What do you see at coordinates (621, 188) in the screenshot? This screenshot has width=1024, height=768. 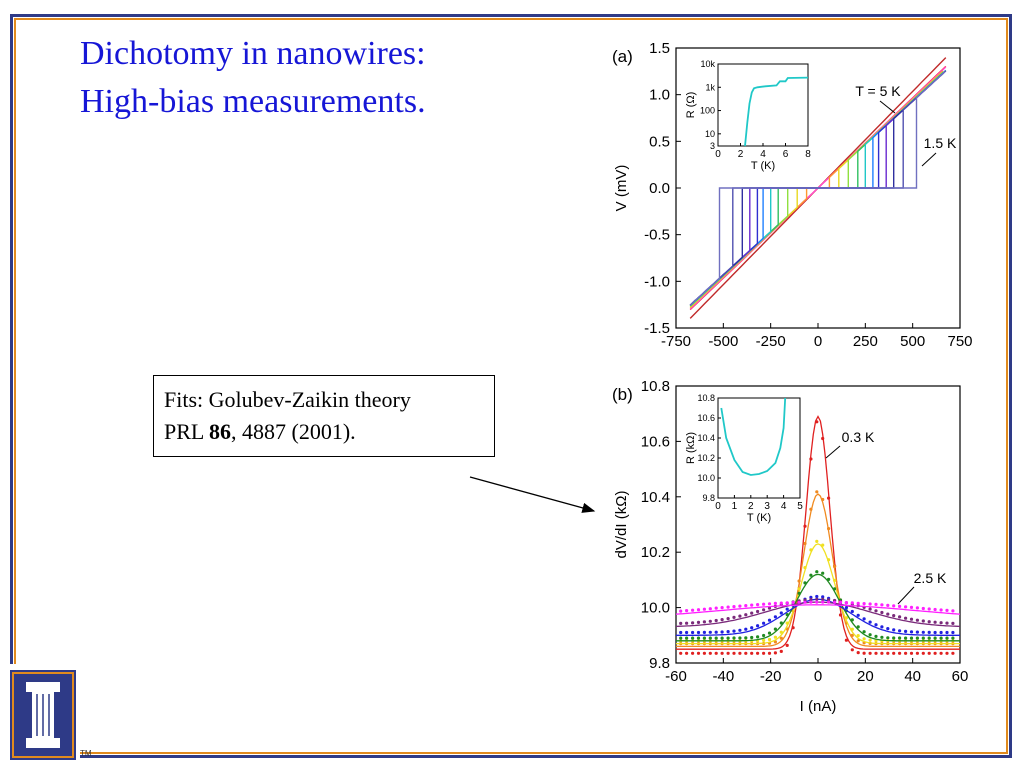 I see `chart-a-ylabel: V (mV)` at bounding box center [621, 188].